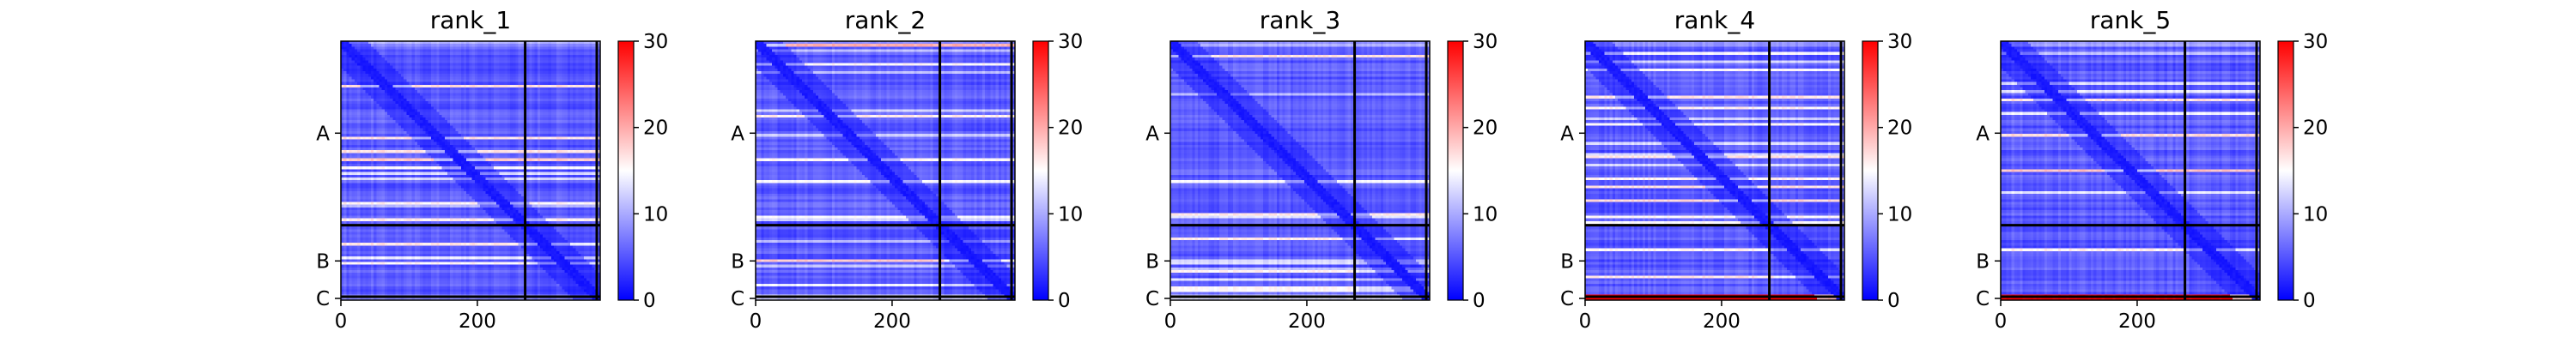  I want to click on panel-title: rank_1, so click(470, 20).